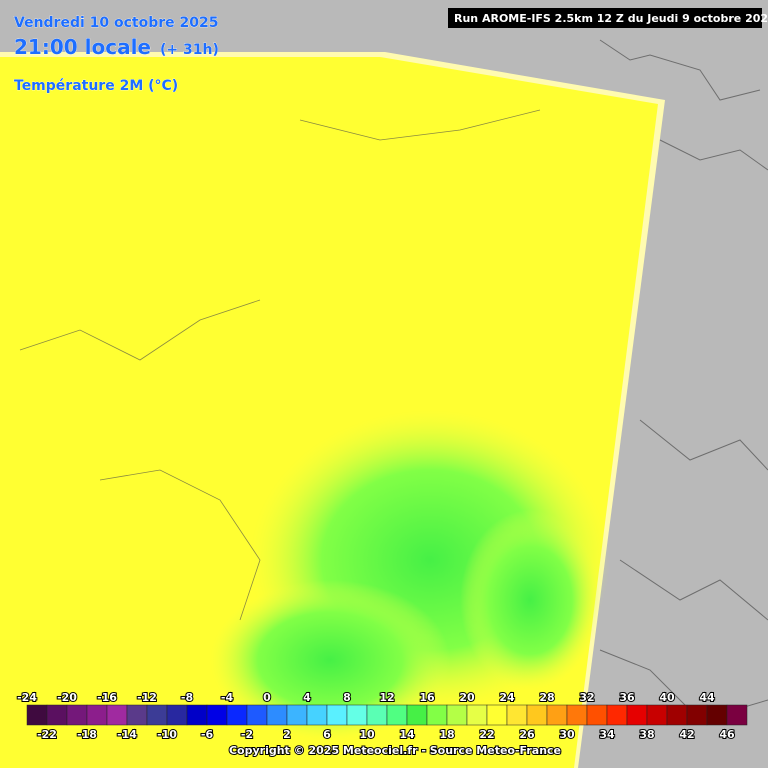 This screenshot has height=772, width=768. What do you see at coordinates (727, 734) in the screenshot?
I see `colorbar-label: 46` at bounding box center [727, 734].